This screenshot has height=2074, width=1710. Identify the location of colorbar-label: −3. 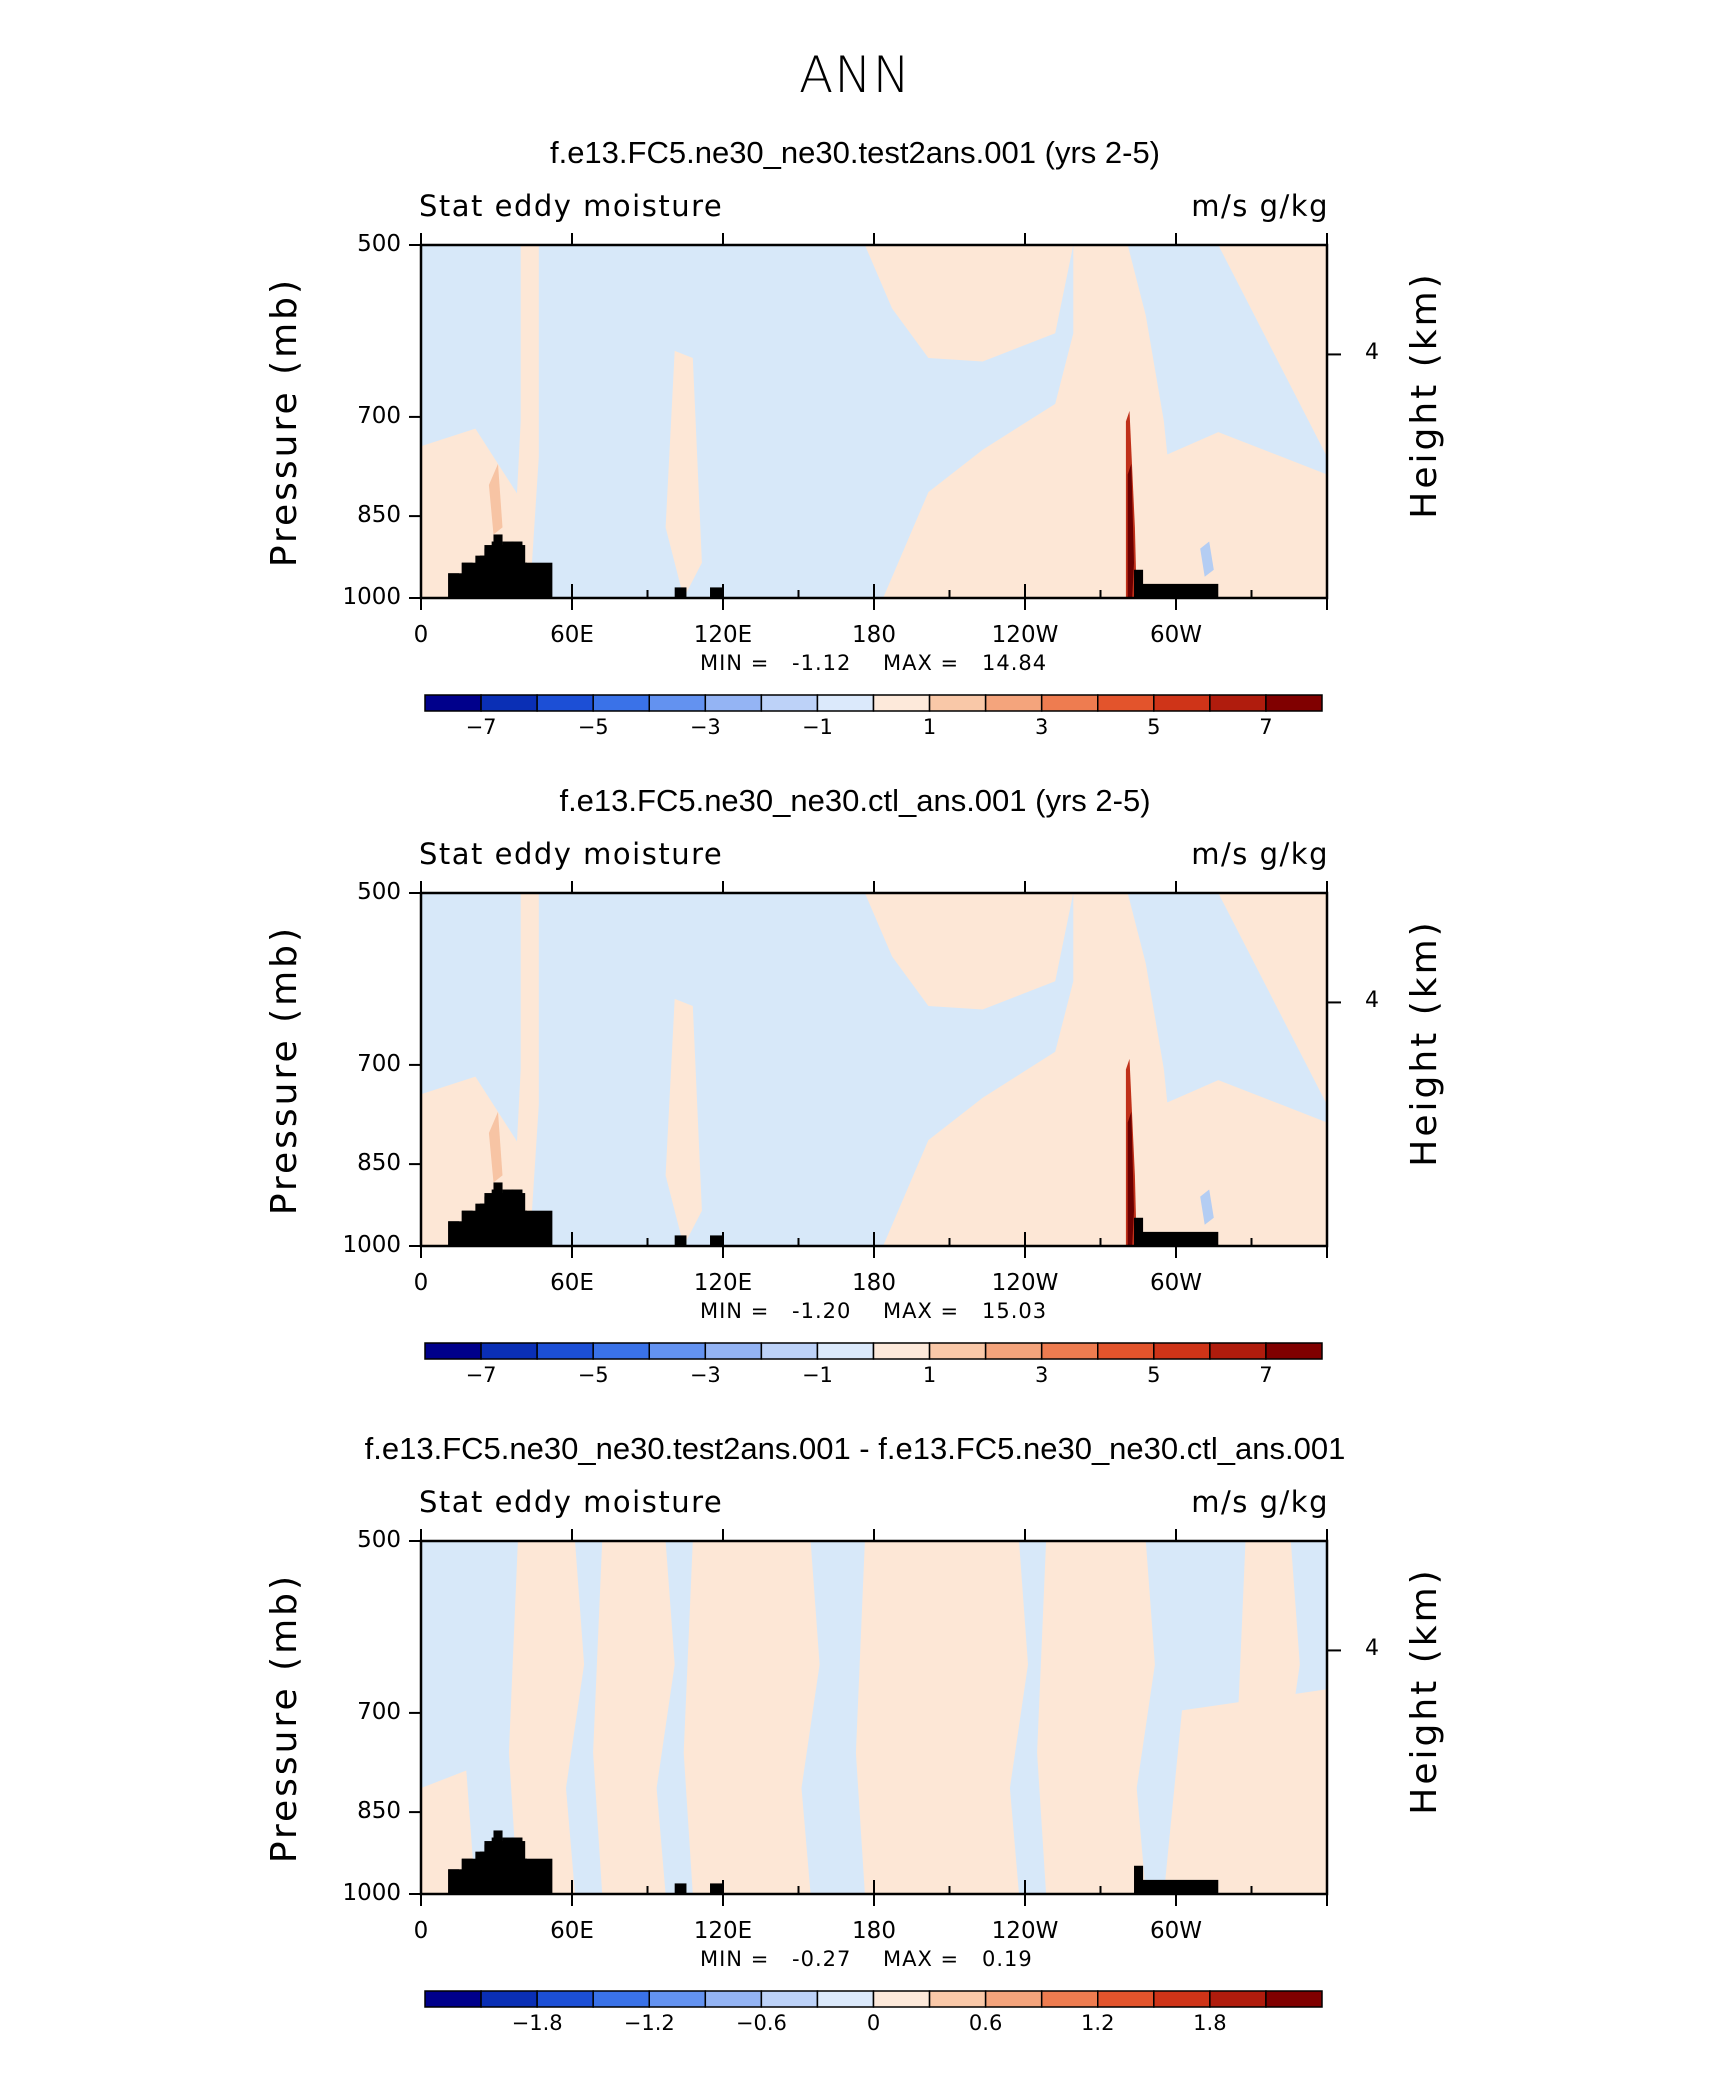
(705, 1375).